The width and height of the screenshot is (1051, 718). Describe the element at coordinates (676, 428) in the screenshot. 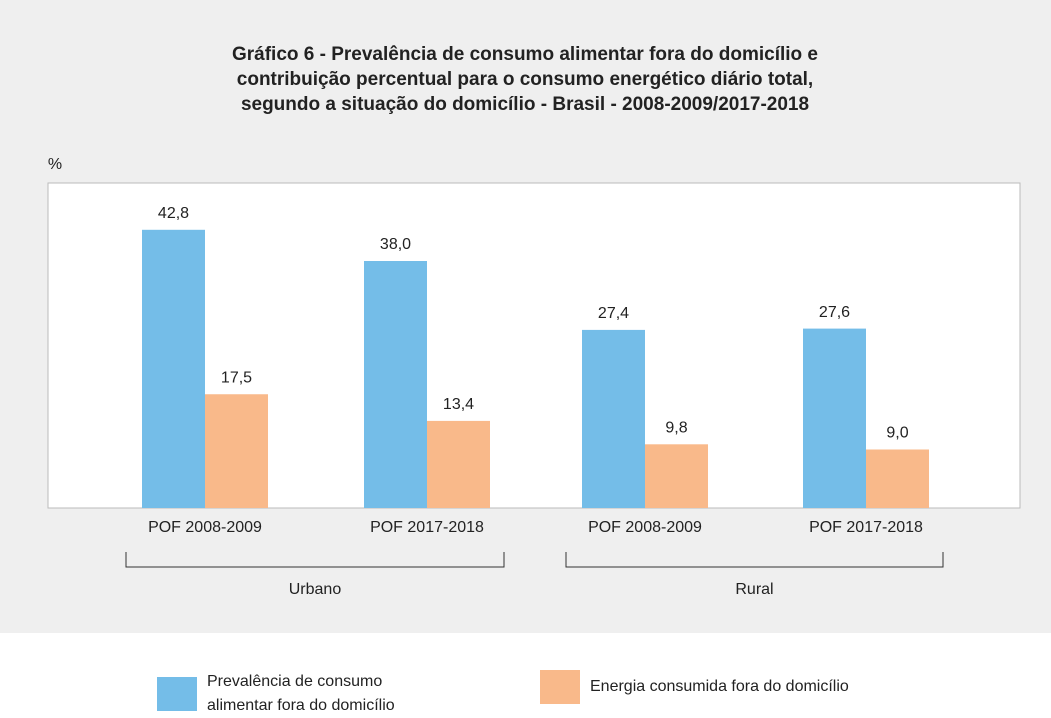

I see `data-label: 9,8` at that location.